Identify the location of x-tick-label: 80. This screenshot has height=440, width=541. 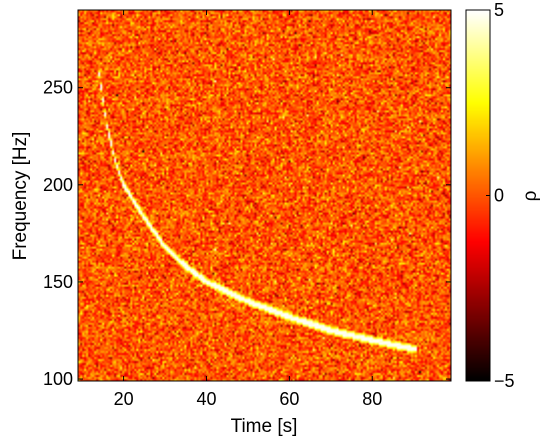
(372, 399).